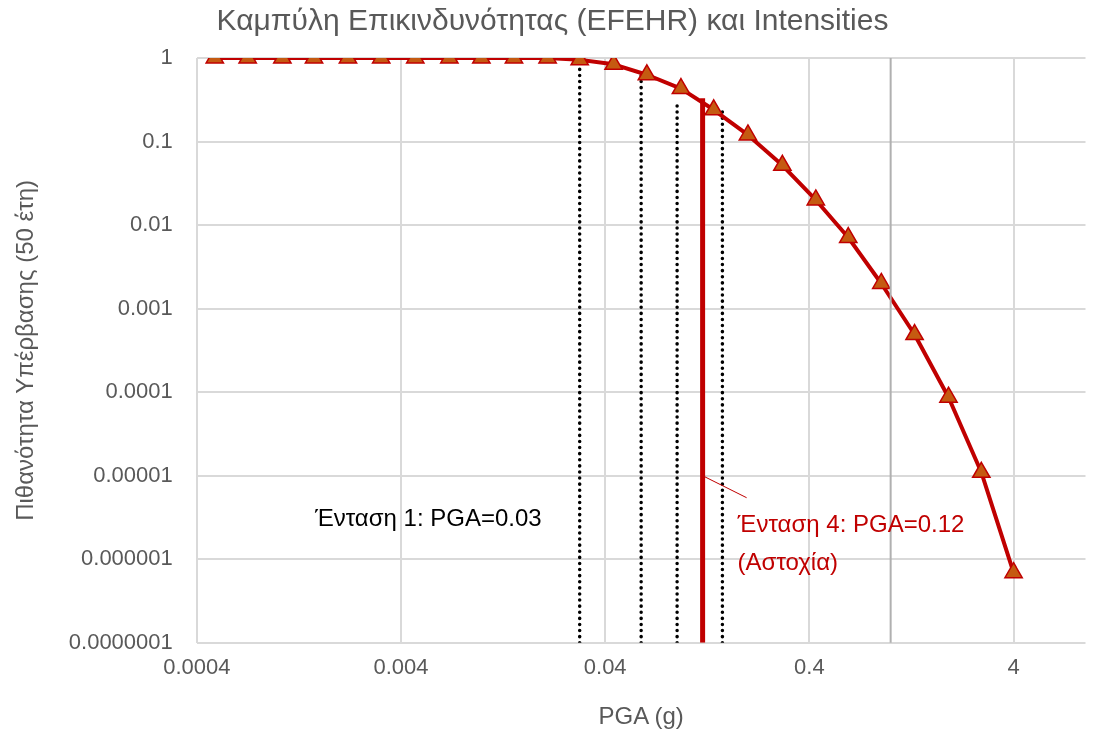 This screenshot has height=740, width=1097. Describe the element at coordinates (641, 716) in the screenshot. I see `x-axis-title: PGA (g)` at that location.